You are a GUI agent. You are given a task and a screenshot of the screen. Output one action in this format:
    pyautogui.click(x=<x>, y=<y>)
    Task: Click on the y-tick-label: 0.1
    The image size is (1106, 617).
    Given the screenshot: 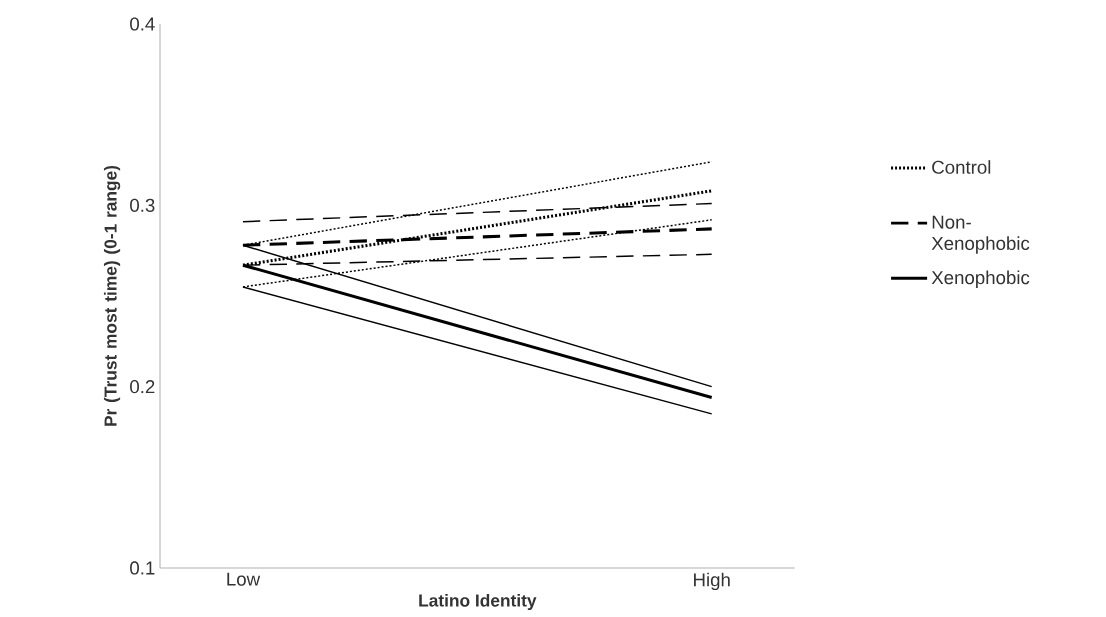 What is the action you would take?
    pyautogui.click(x=142, y=568)
    